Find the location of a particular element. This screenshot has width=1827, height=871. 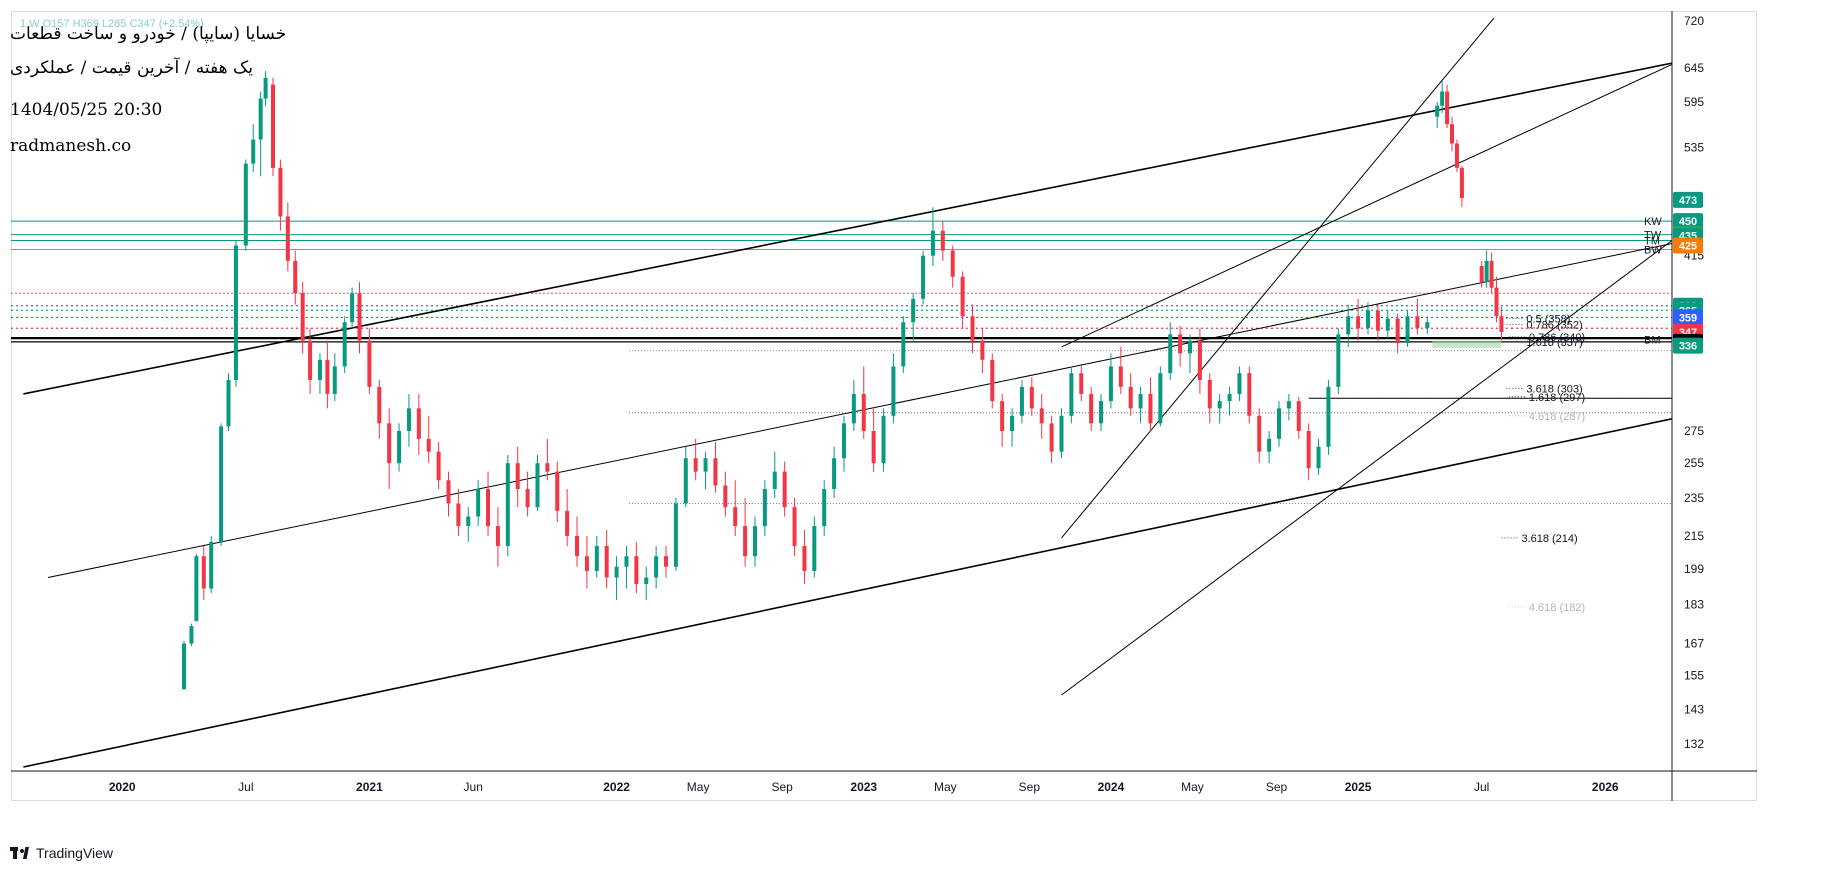

site-label: radmanesh.co is located at coordinates (71, 146).